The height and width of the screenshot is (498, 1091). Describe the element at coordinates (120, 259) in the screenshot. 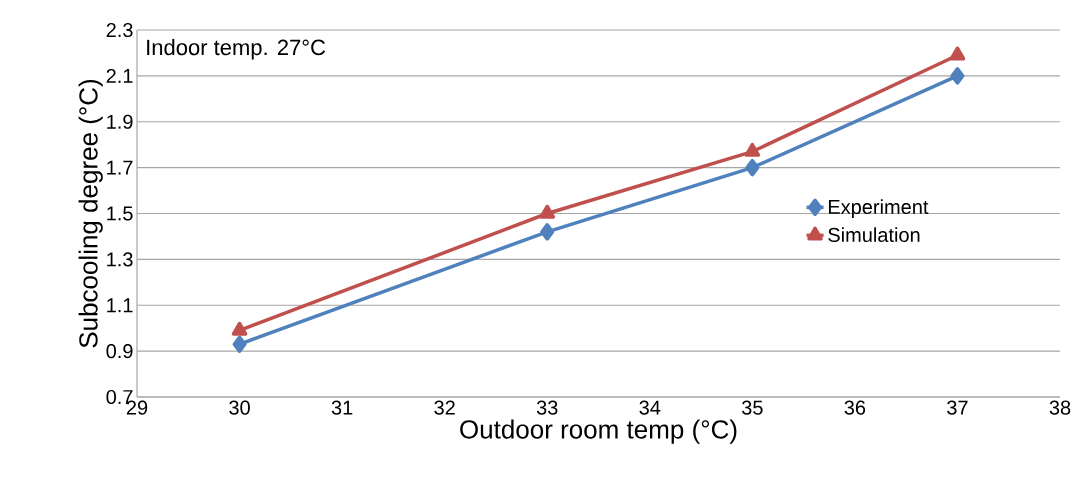

I see `y-tick-label: 1.3` at that location.